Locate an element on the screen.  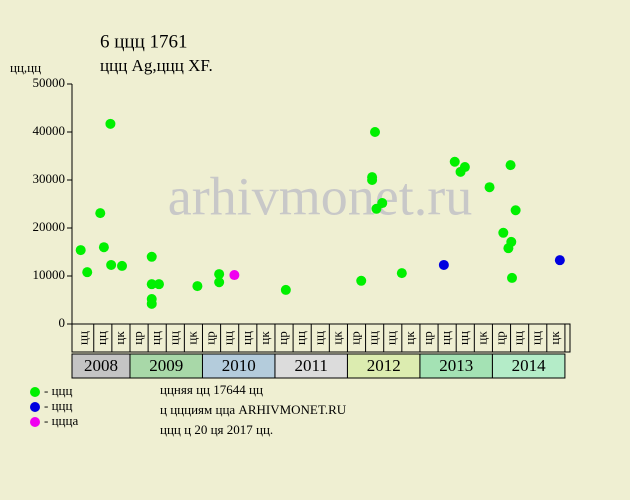
y-tick-label: 10000 is located at coordinates (49, 274).